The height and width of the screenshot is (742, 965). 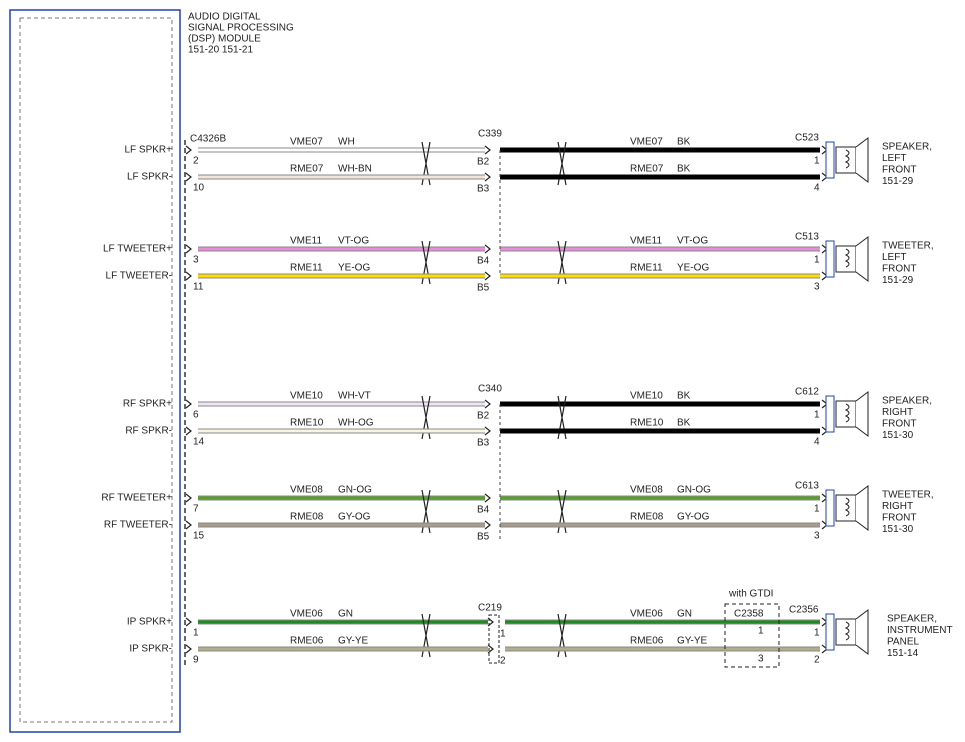 What do you see at coordinates (355, 490) in the screenshot?
I see `wire-color: GN-OG` at bounding box center [355, 490].